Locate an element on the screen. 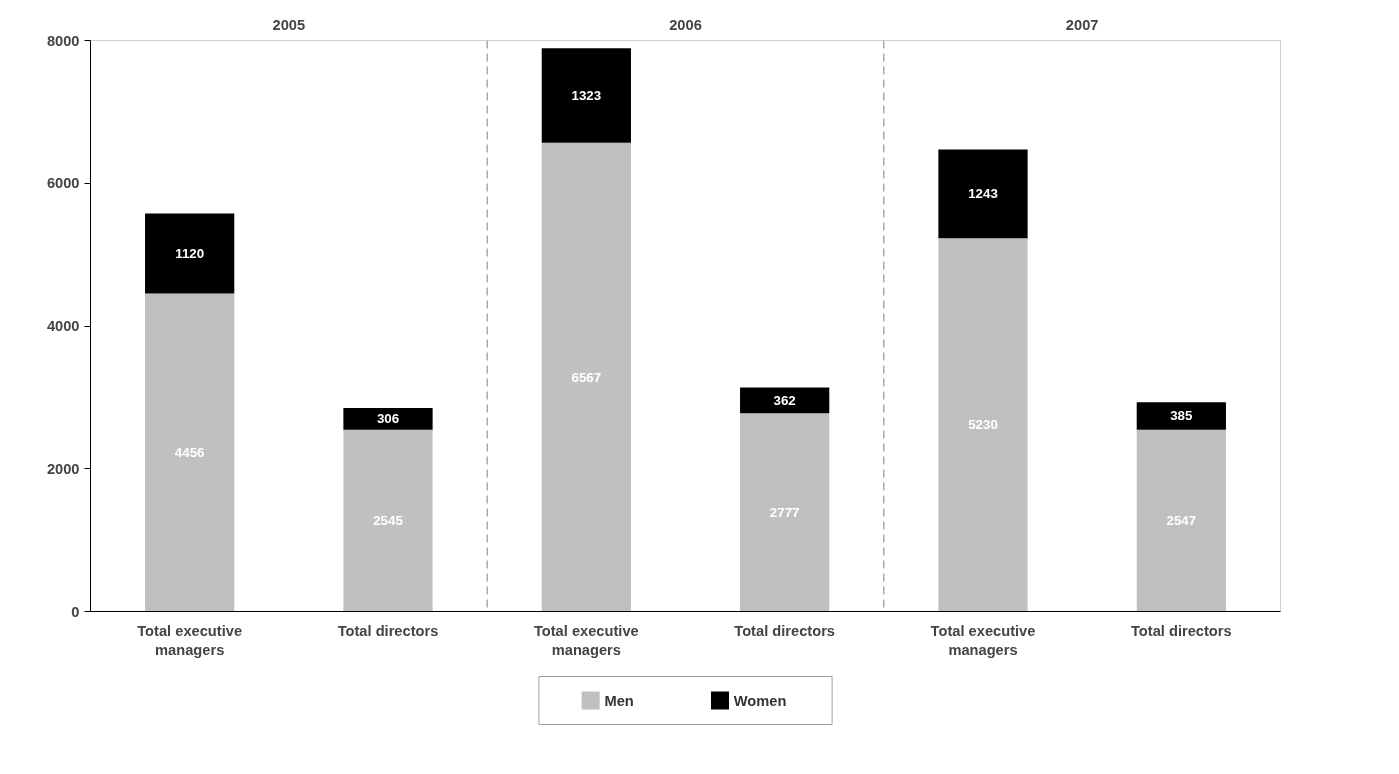 This screenshot has height=774, width=1399. text: 2006 is located at coordinates (685, 24).